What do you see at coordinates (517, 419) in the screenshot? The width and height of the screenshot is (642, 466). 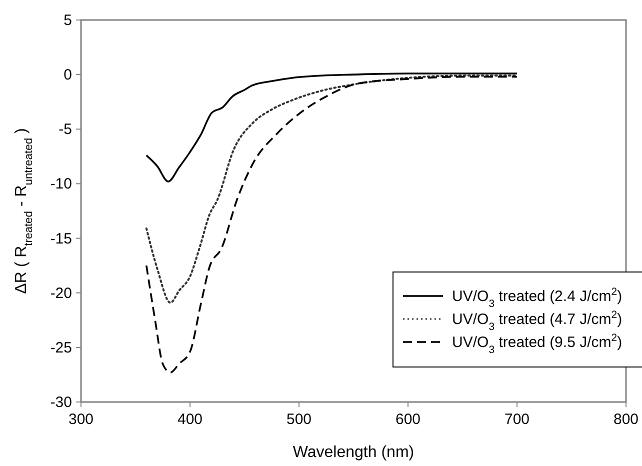 I see `x-tick-label: 700` at bounding box center [517, 419].